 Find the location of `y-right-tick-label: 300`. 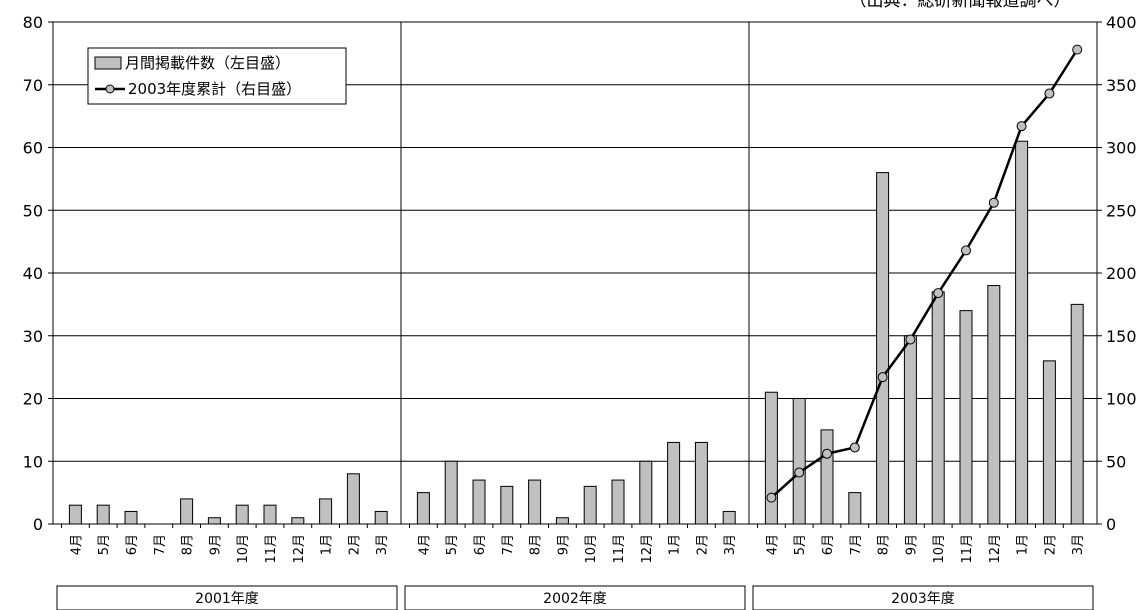

y-right-tick-label: 300 is located at coordinates (1121, 148).